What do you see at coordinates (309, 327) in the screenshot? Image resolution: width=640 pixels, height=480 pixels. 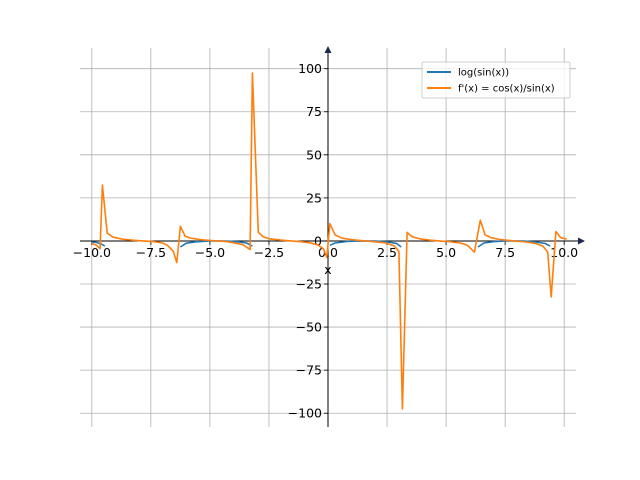 I see `y-tick-label-2: −50` at bounding box center [309, 327].